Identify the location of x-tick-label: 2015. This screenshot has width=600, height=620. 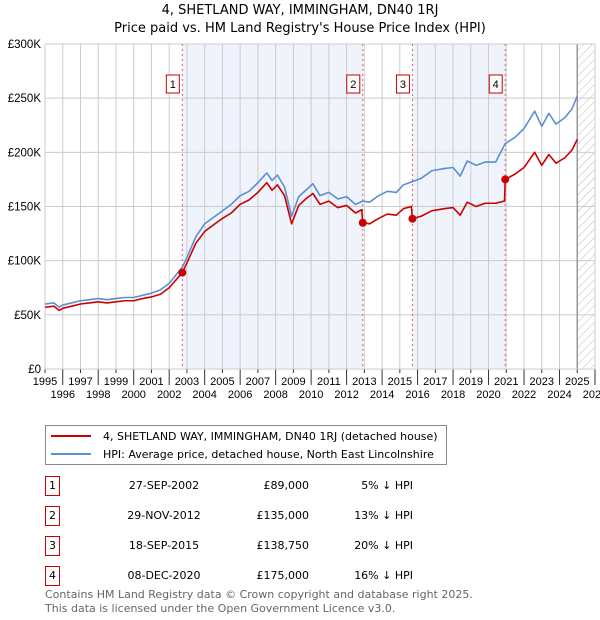
(400, 382).